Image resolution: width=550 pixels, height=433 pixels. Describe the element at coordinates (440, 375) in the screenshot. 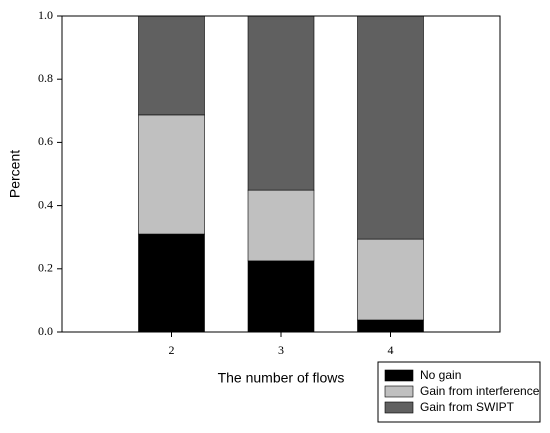

I see `legend-label: No gain` at that location.